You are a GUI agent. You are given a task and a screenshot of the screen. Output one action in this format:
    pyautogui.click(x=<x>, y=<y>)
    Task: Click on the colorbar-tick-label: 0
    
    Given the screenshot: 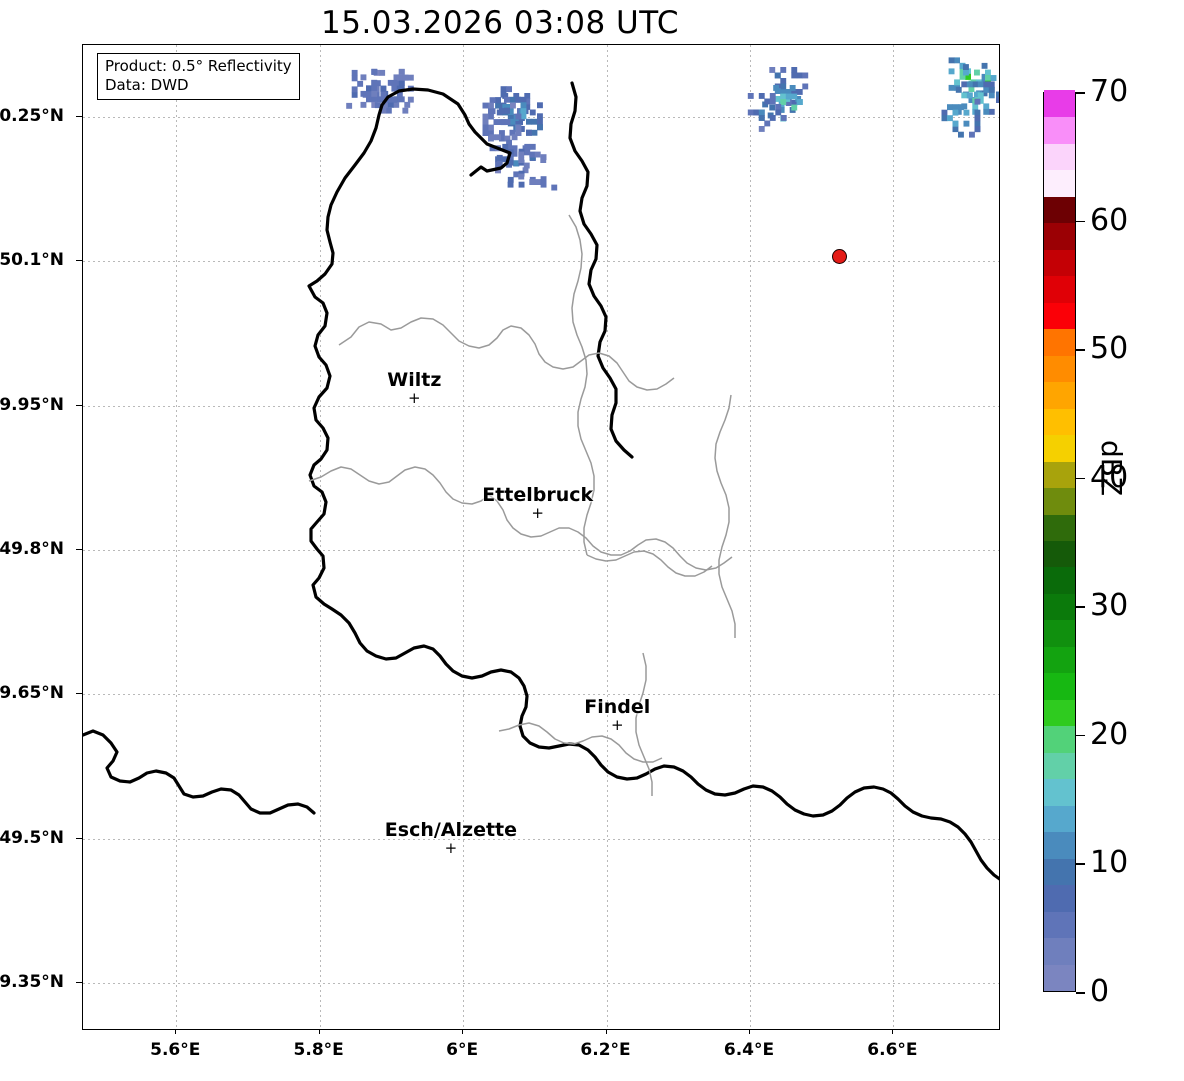 What is the action you would take?
    pyautogui.click(x=1100, y=991)
    